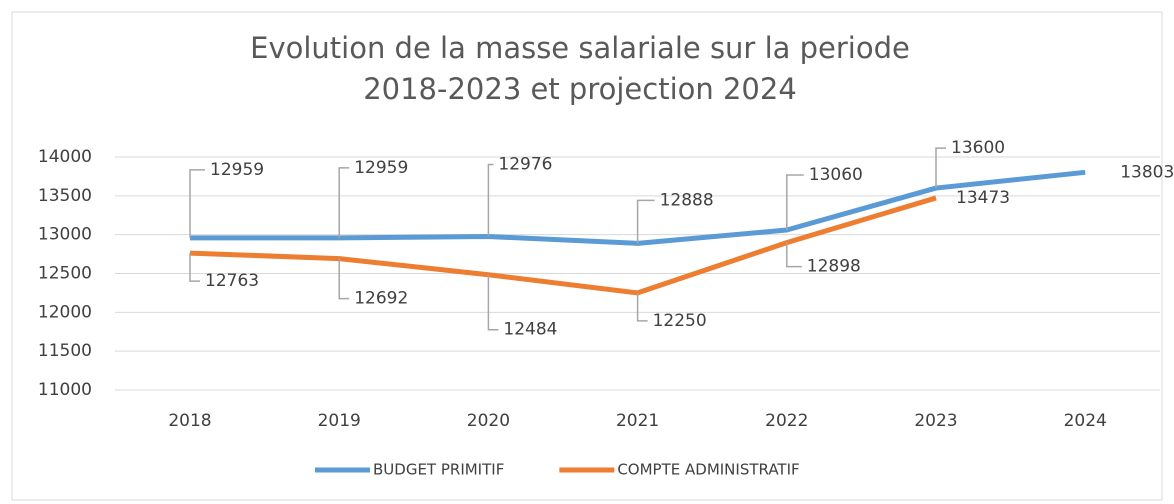  What do you see at coordinates (438, 470) in the screenshot?
I see `legend-label: BUDGET PRIMITIF` at bounding box center [438, 470].